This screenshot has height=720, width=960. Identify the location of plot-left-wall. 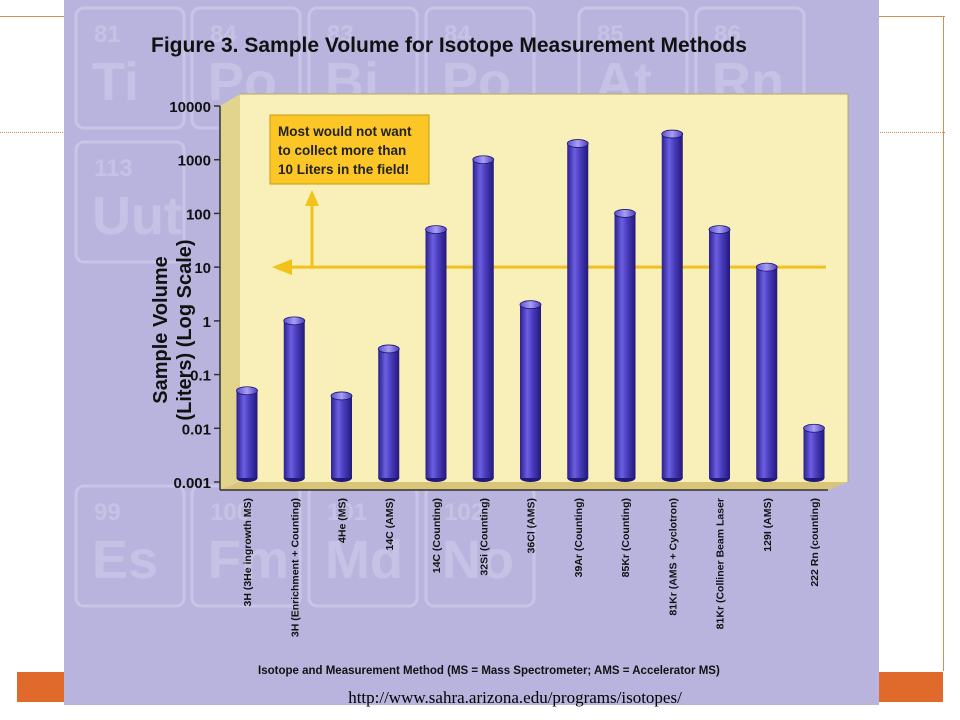
(230, 292).